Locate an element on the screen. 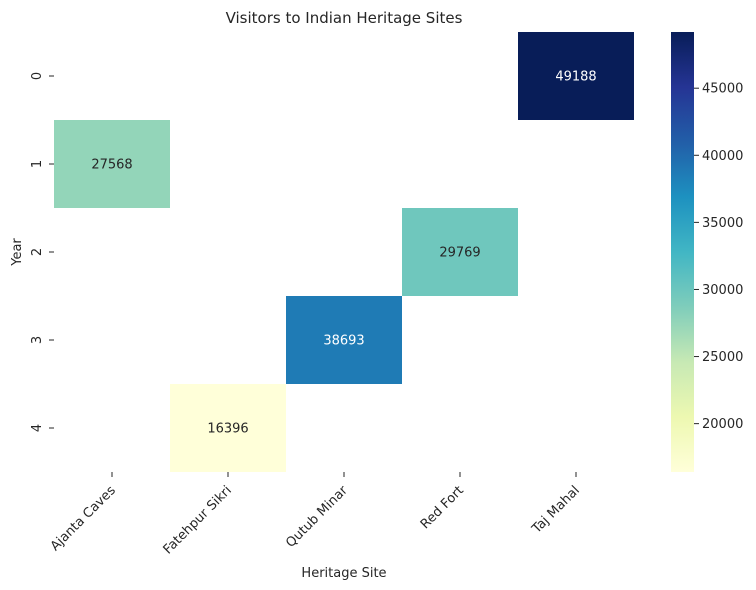  cell-value-label: 38693 is located at coordinates (343, 341).